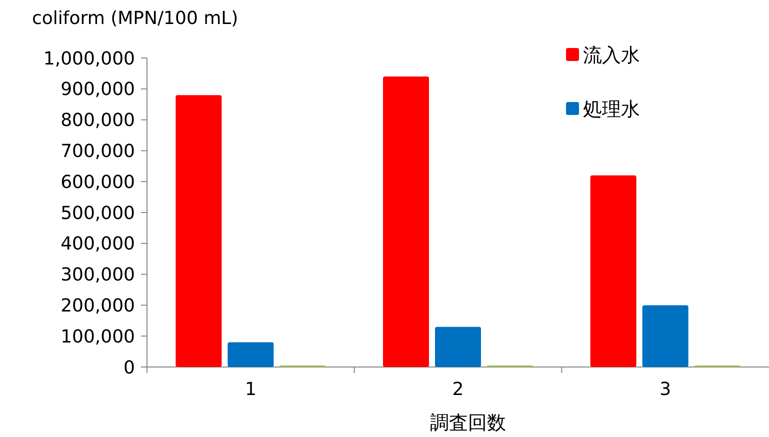  I want to click on y-tick-label: 300,000, so click(97, 275).